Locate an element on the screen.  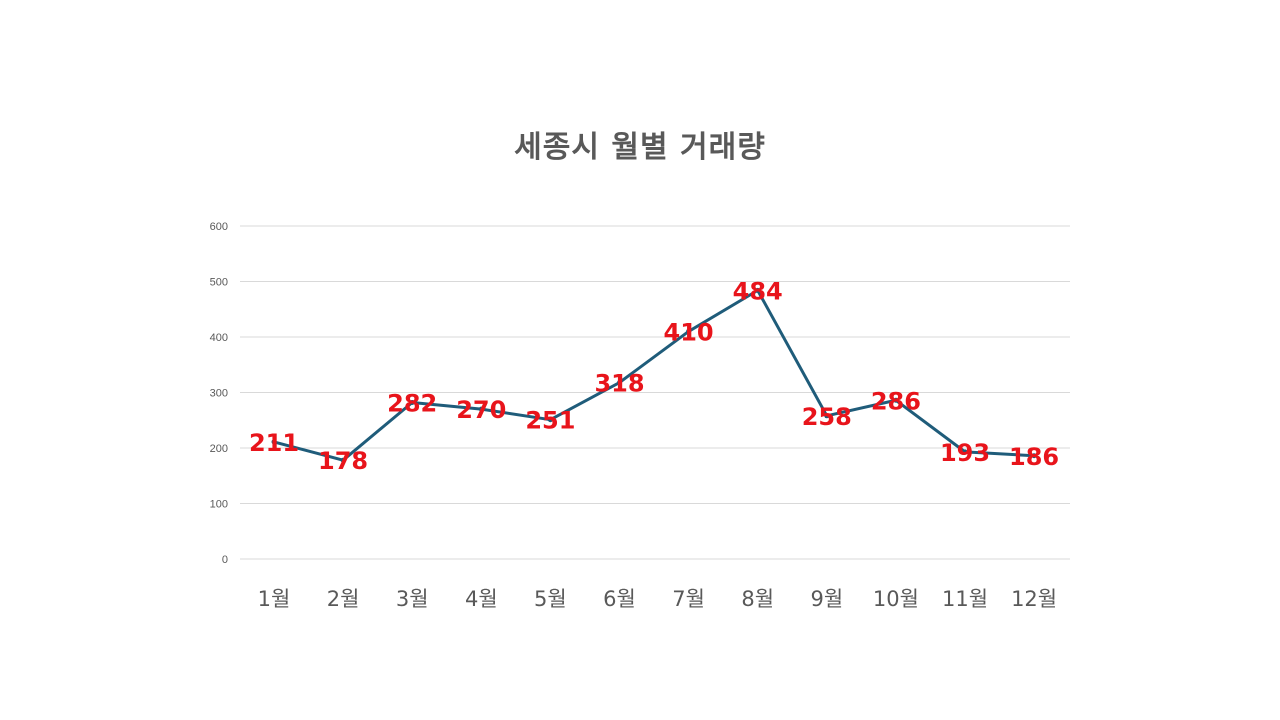
data-label: 186 is located at coordinates (1034, 457).